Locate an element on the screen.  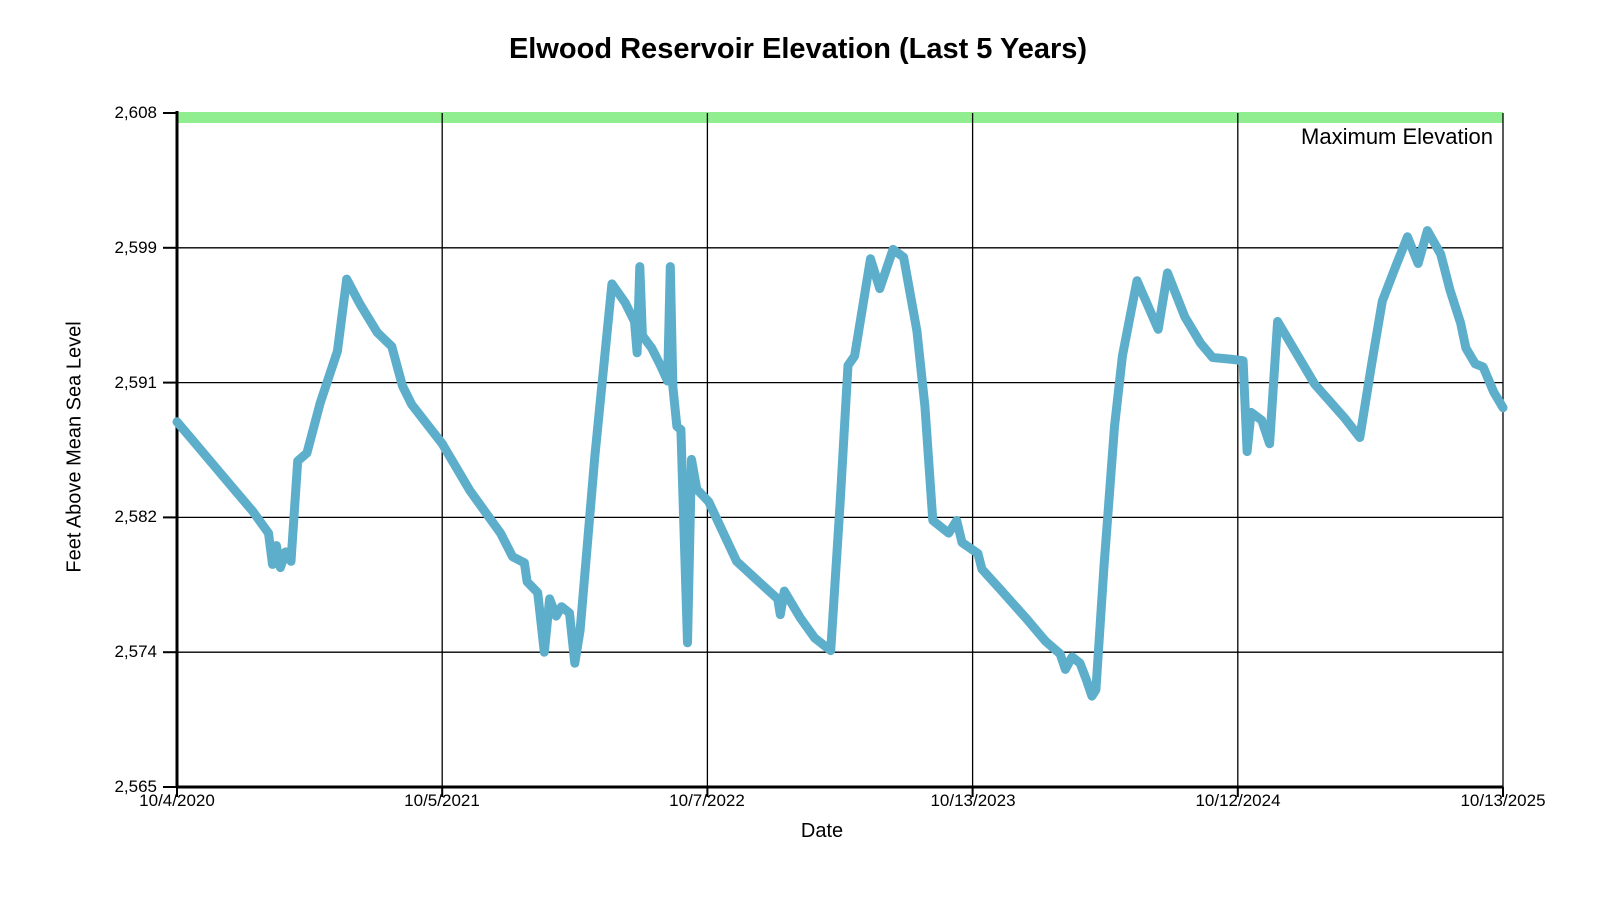
y-tick-label: 2,582 is located at coordinates (135, 516).